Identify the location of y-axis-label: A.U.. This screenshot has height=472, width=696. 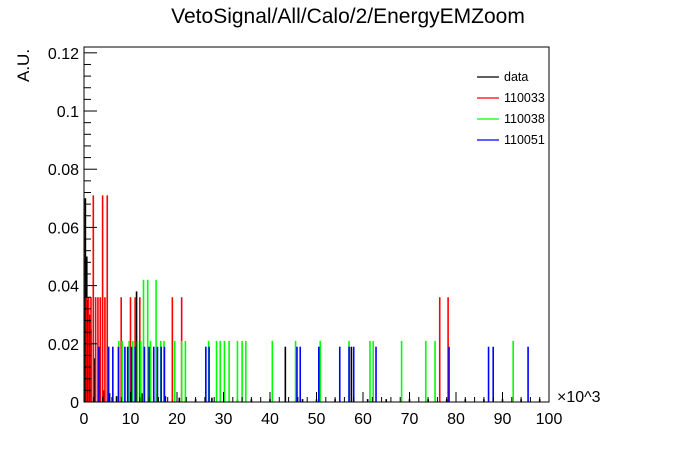
(23, 65).